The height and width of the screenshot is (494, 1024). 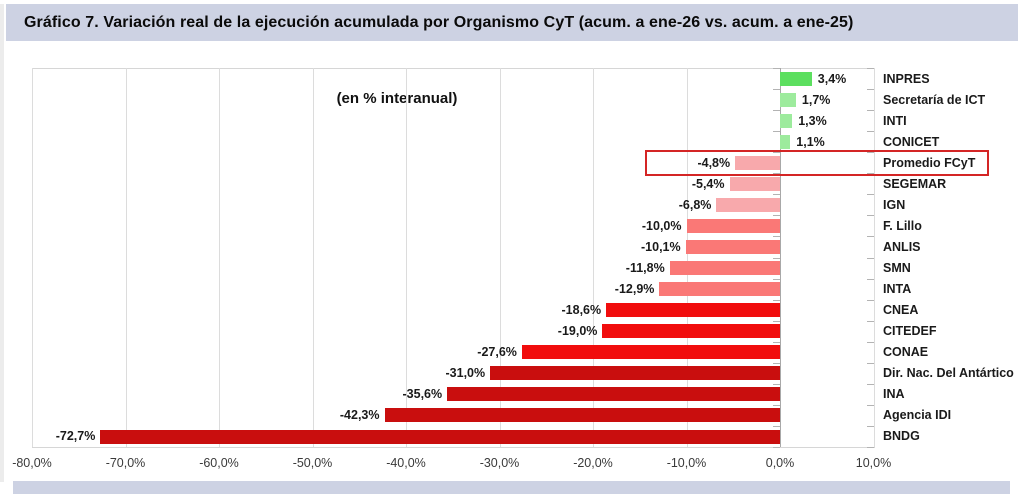 I want to click on bar-value-label: -72,7%, so click(x=75, y=436).